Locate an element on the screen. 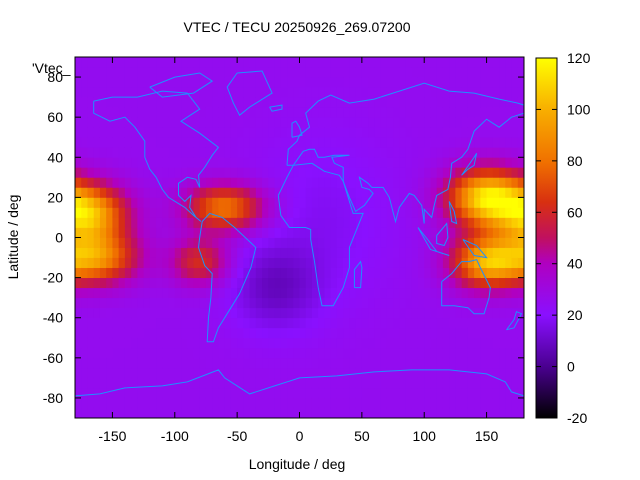  x-tick-label: 50 is located at coordinates (362, 436).